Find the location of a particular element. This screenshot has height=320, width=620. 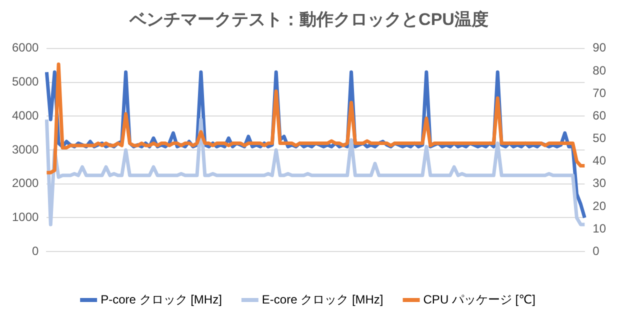

y2-tick-label: 50 is located at coordinates (599, 138).